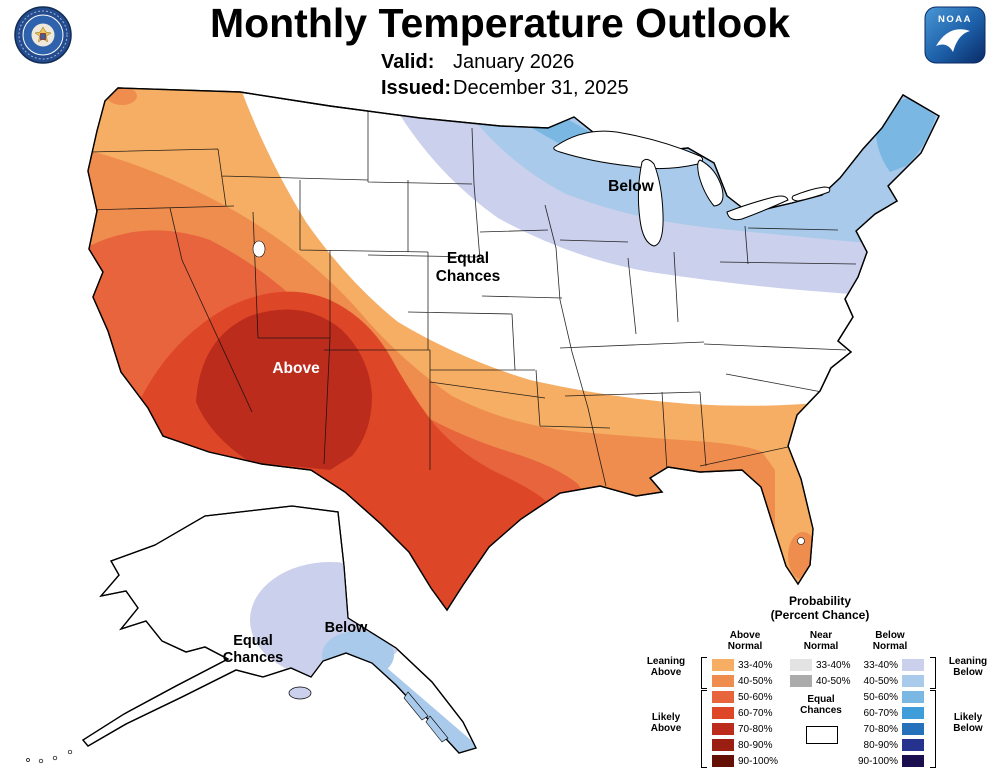  I want to click on legend-header-below: Below Normal, so click(890, 641).